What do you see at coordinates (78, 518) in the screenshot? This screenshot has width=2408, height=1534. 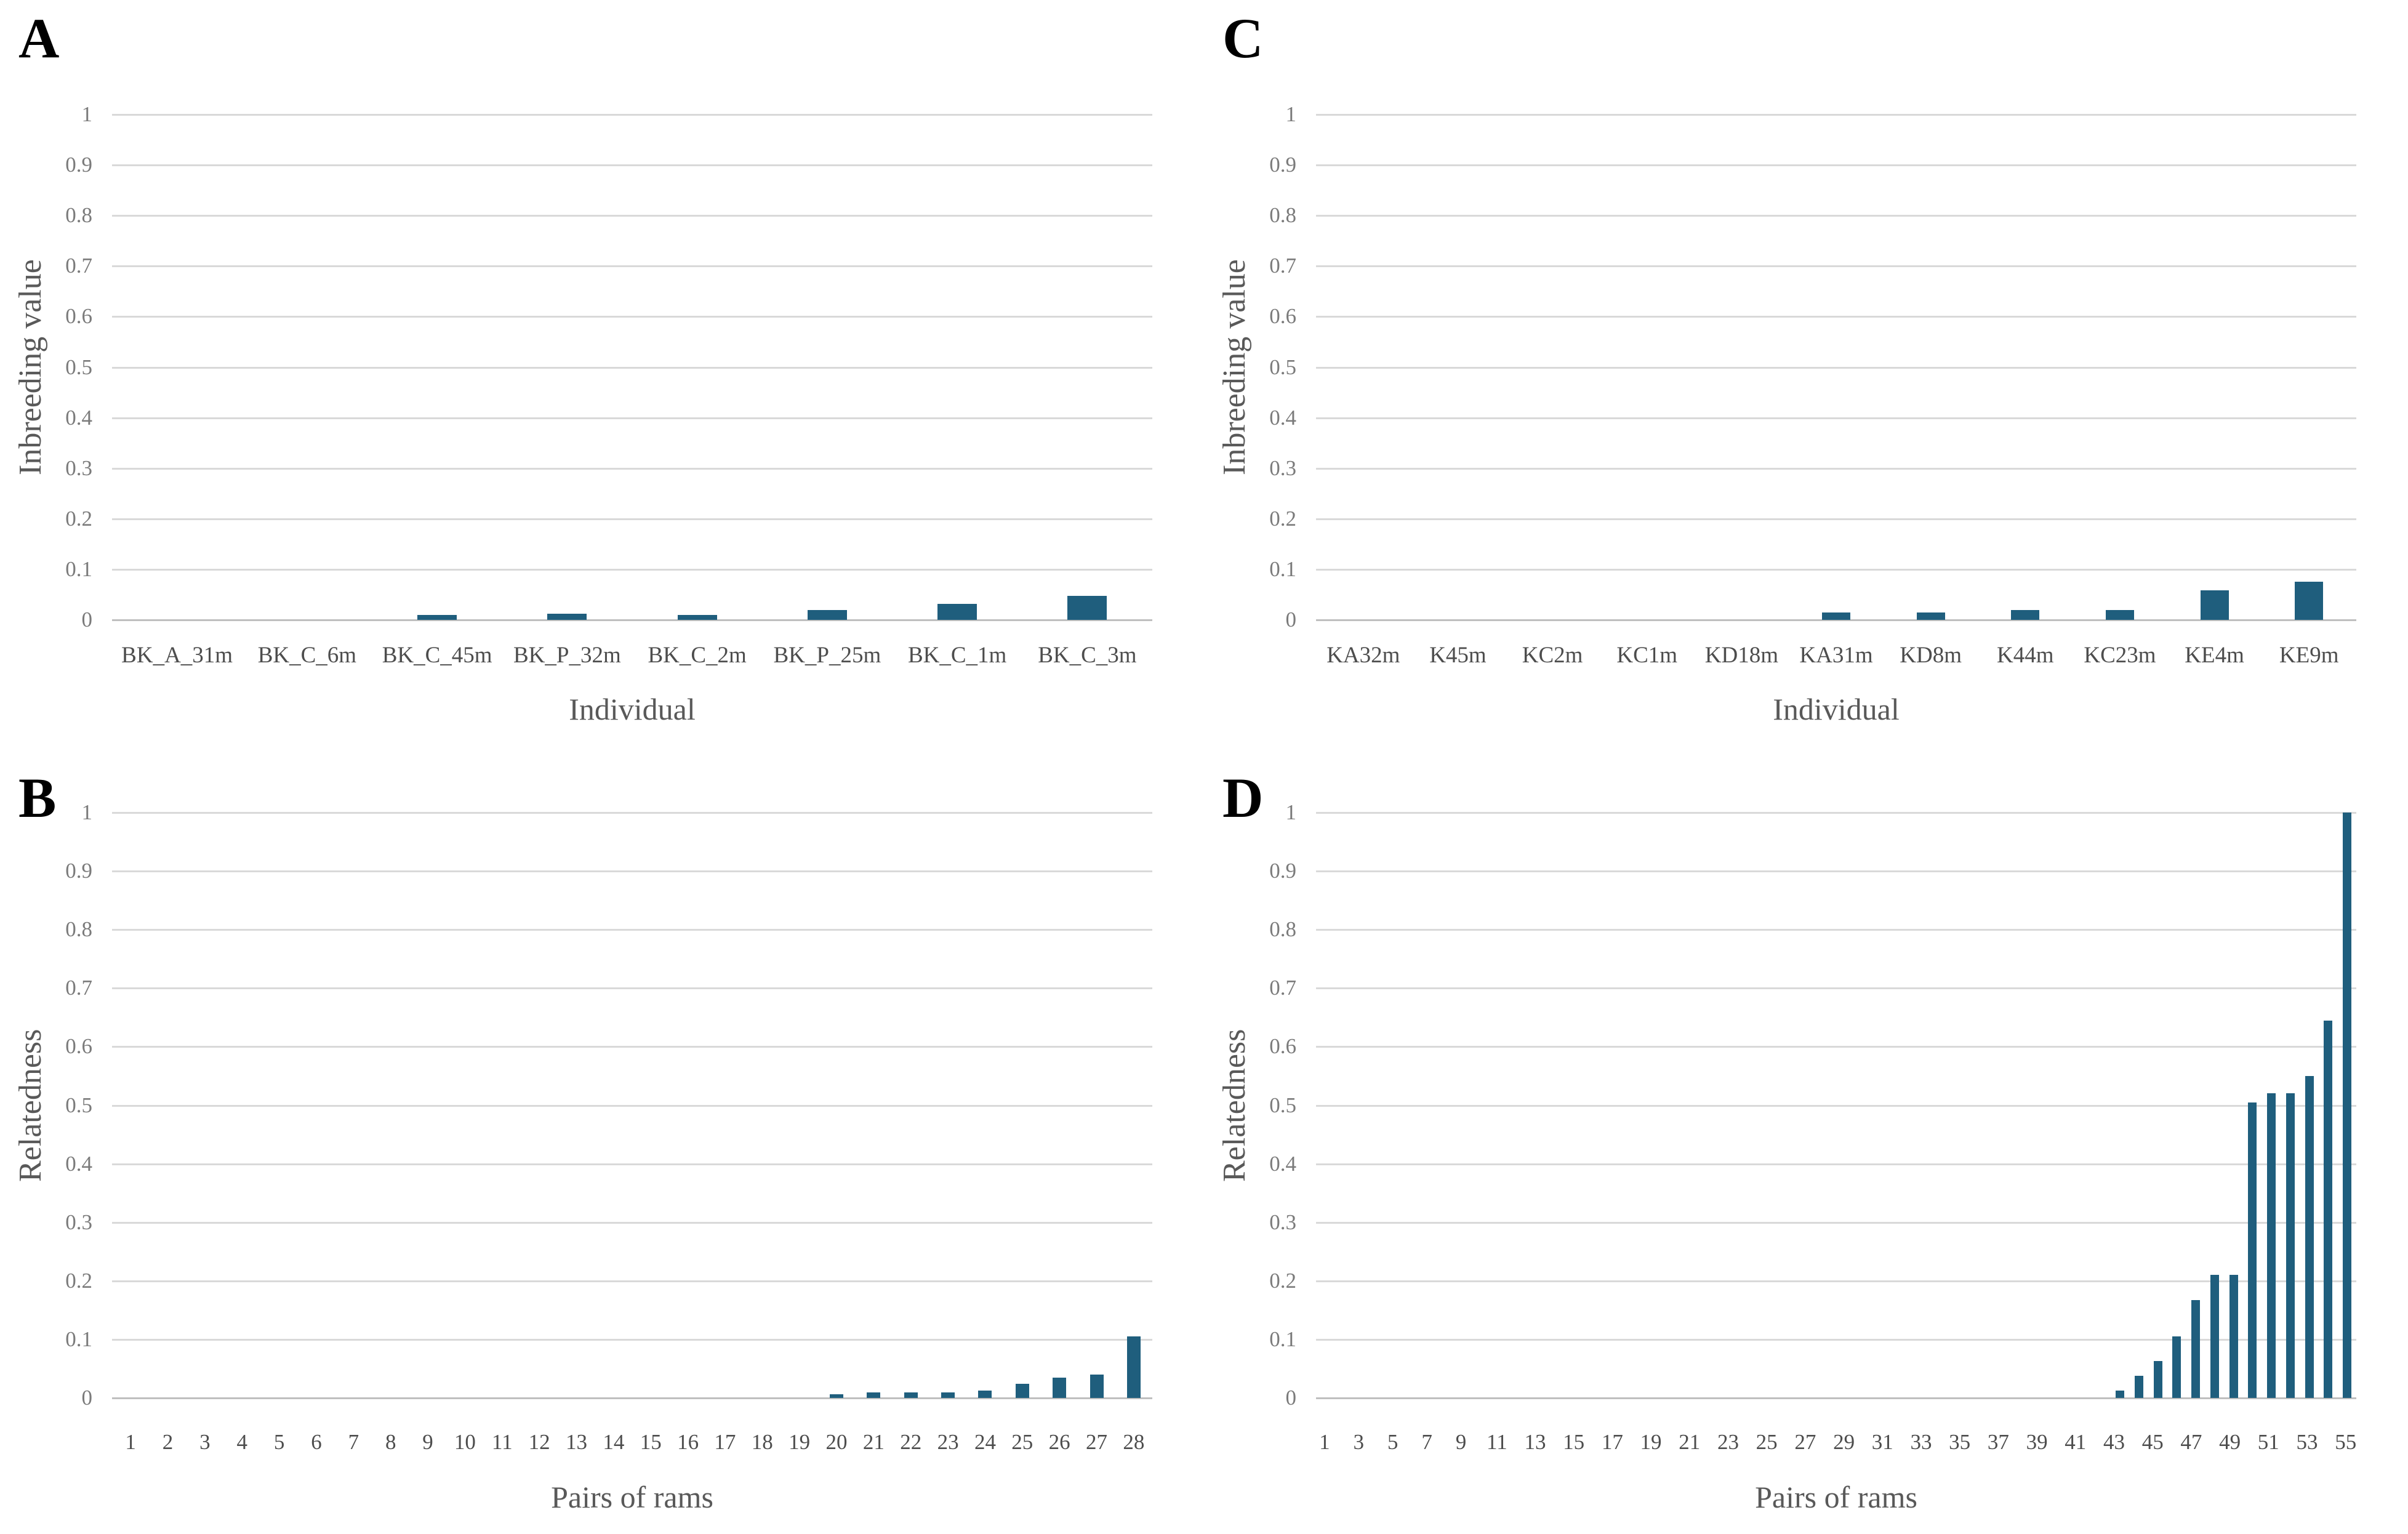 I see `y-tick-label: 0.2` at bounding box center [78, 518].